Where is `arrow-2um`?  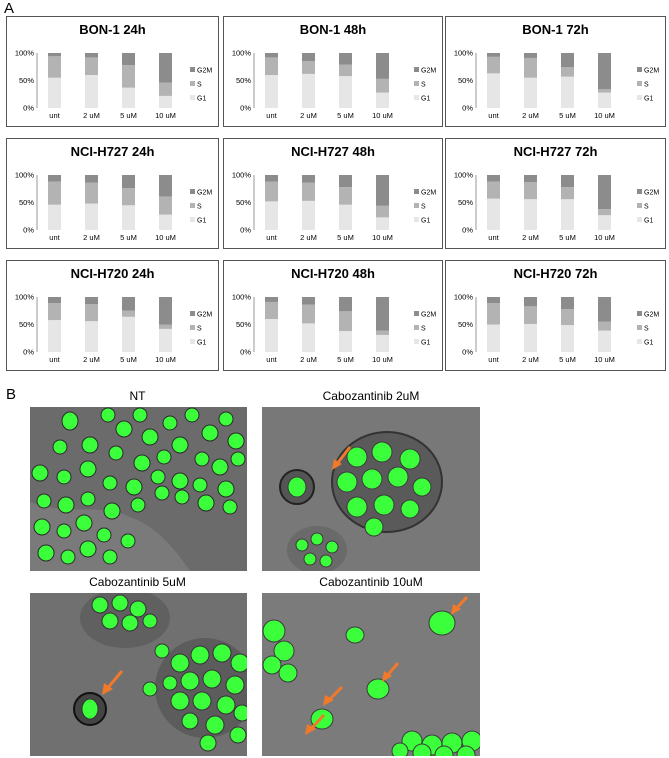 arrow-2um is located at coordinates (342, 458).